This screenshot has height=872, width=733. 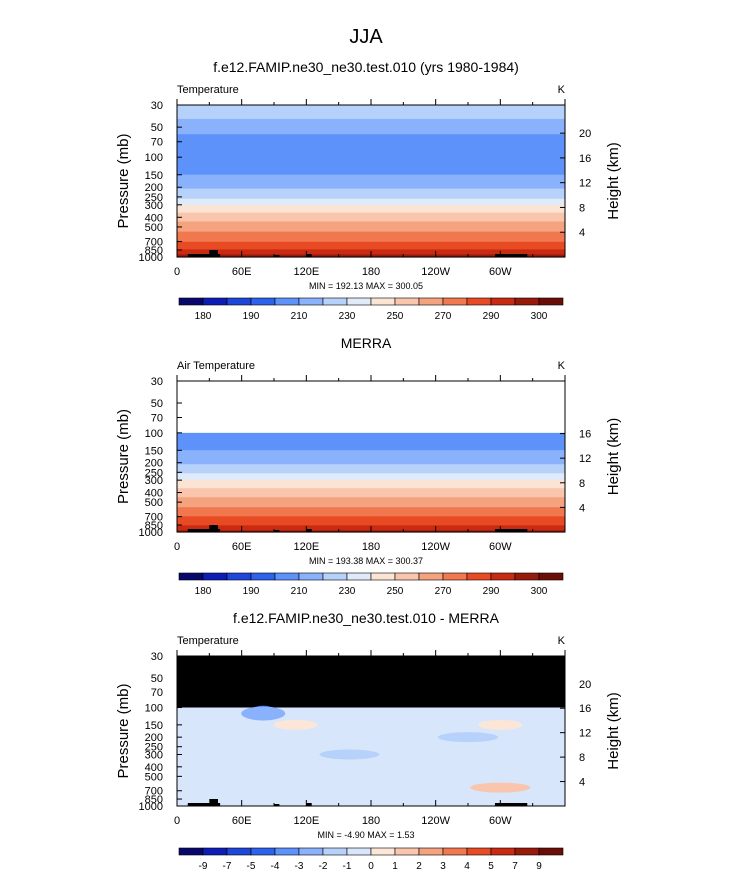 I want to click on y2-tick-label: 16, so click(x=585, y=709).